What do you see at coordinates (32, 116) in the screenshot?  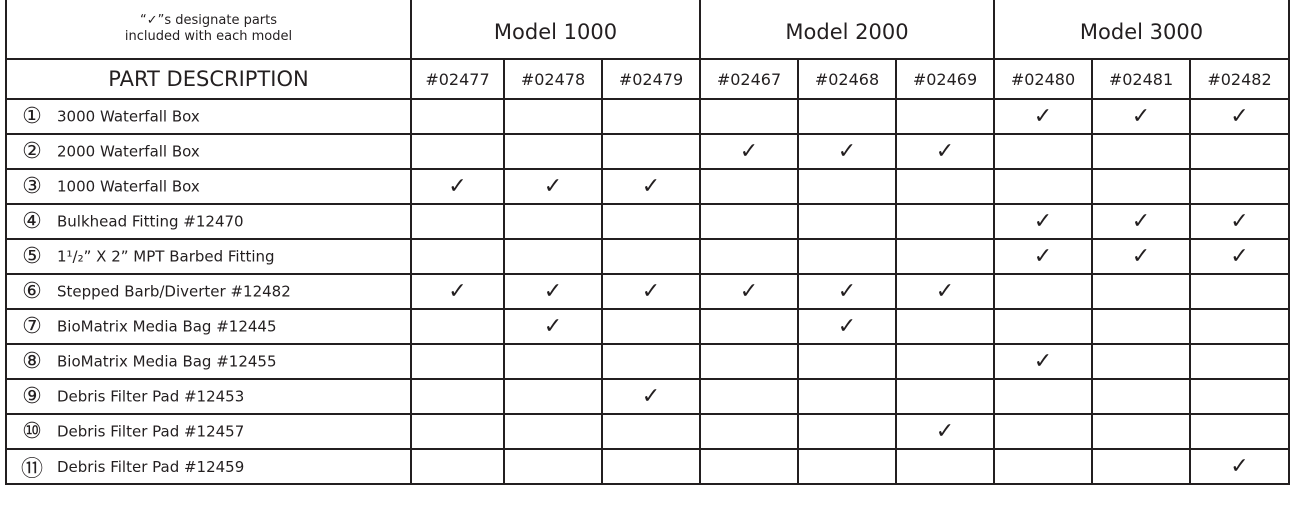 I see `item-number: ①` at bounding box center [32, 116].